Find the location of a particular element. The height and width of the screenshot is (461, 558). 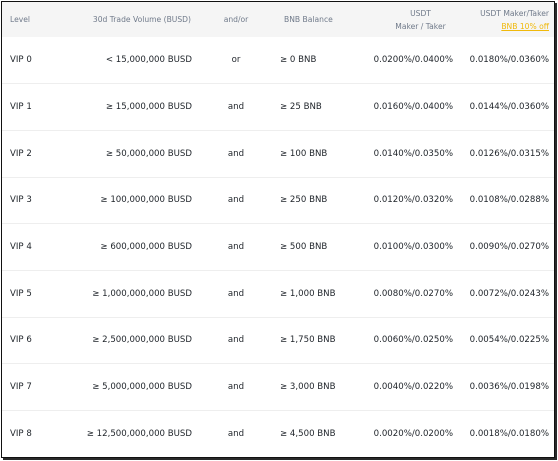

cell-usdt-discount-fee: 0.0126%/0.0315% is located at coordinates (509, 153).